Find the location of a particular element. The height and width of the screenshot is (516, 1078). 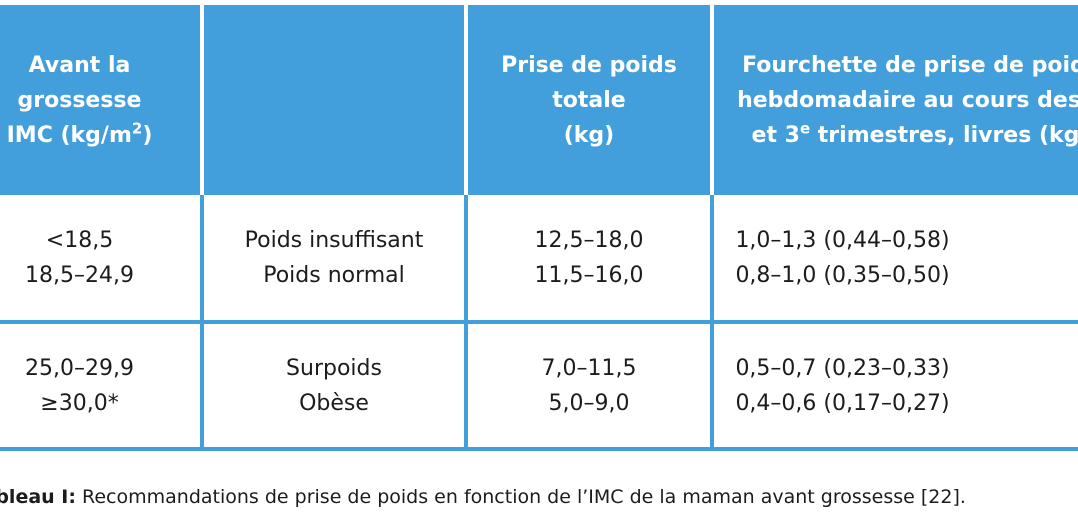

cell-line: 11,5–16,0 is located at coordinates (589, 275).